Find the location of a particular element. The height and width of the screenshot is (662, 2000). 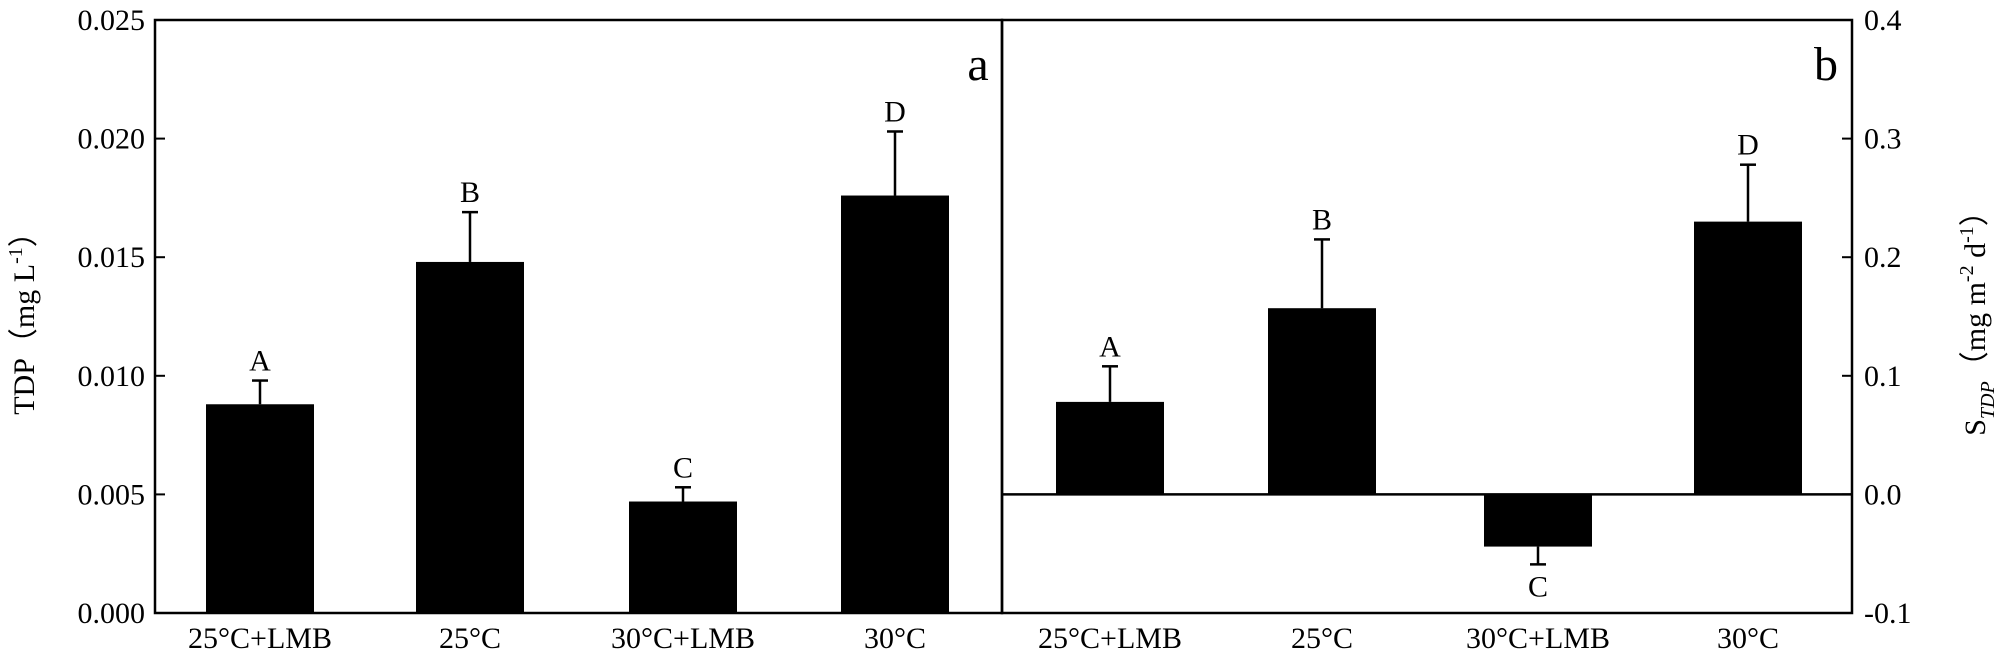

panel-b-x-categories: 25°C+LMB 25°C 30°C+LMB 30°C is located at coordinates (1408, 638).